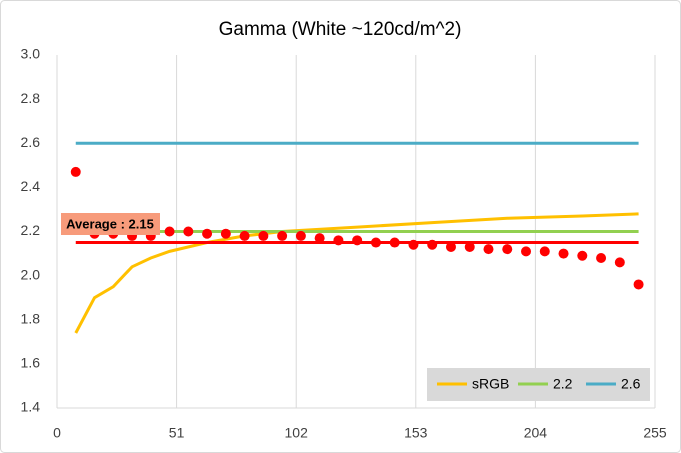  I want to click on average-label: Average : 2.15, so click(110, 223).